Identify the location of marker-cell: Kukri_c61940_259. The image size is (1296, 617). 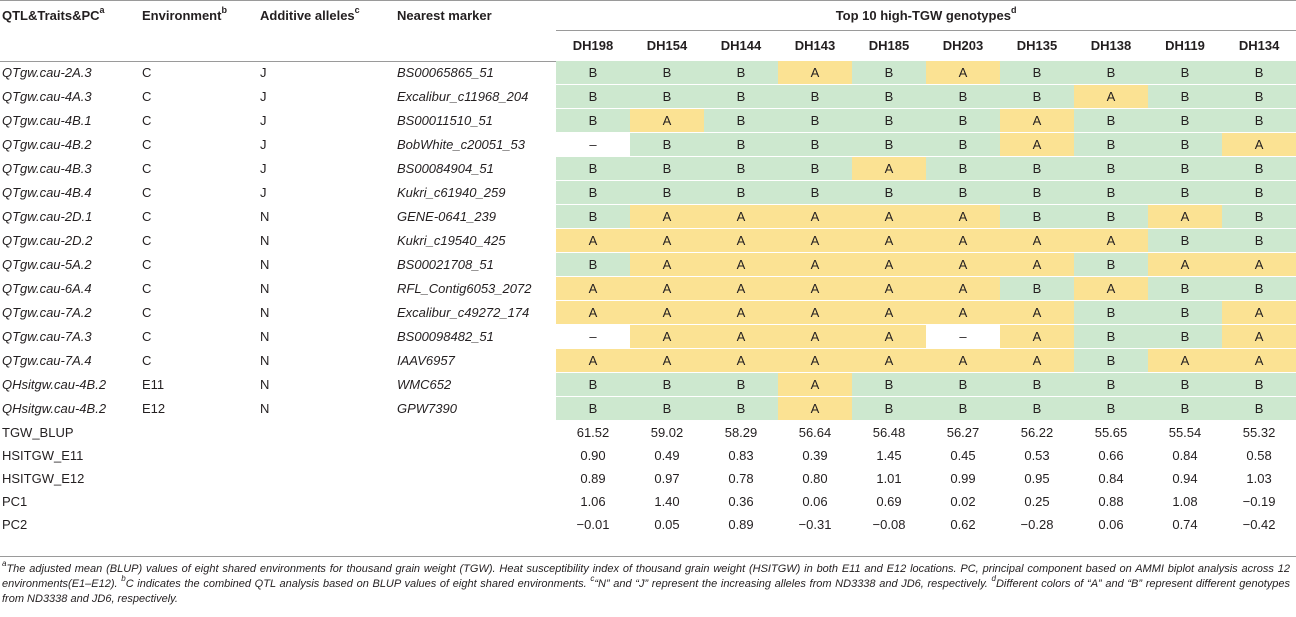
(451, 192).